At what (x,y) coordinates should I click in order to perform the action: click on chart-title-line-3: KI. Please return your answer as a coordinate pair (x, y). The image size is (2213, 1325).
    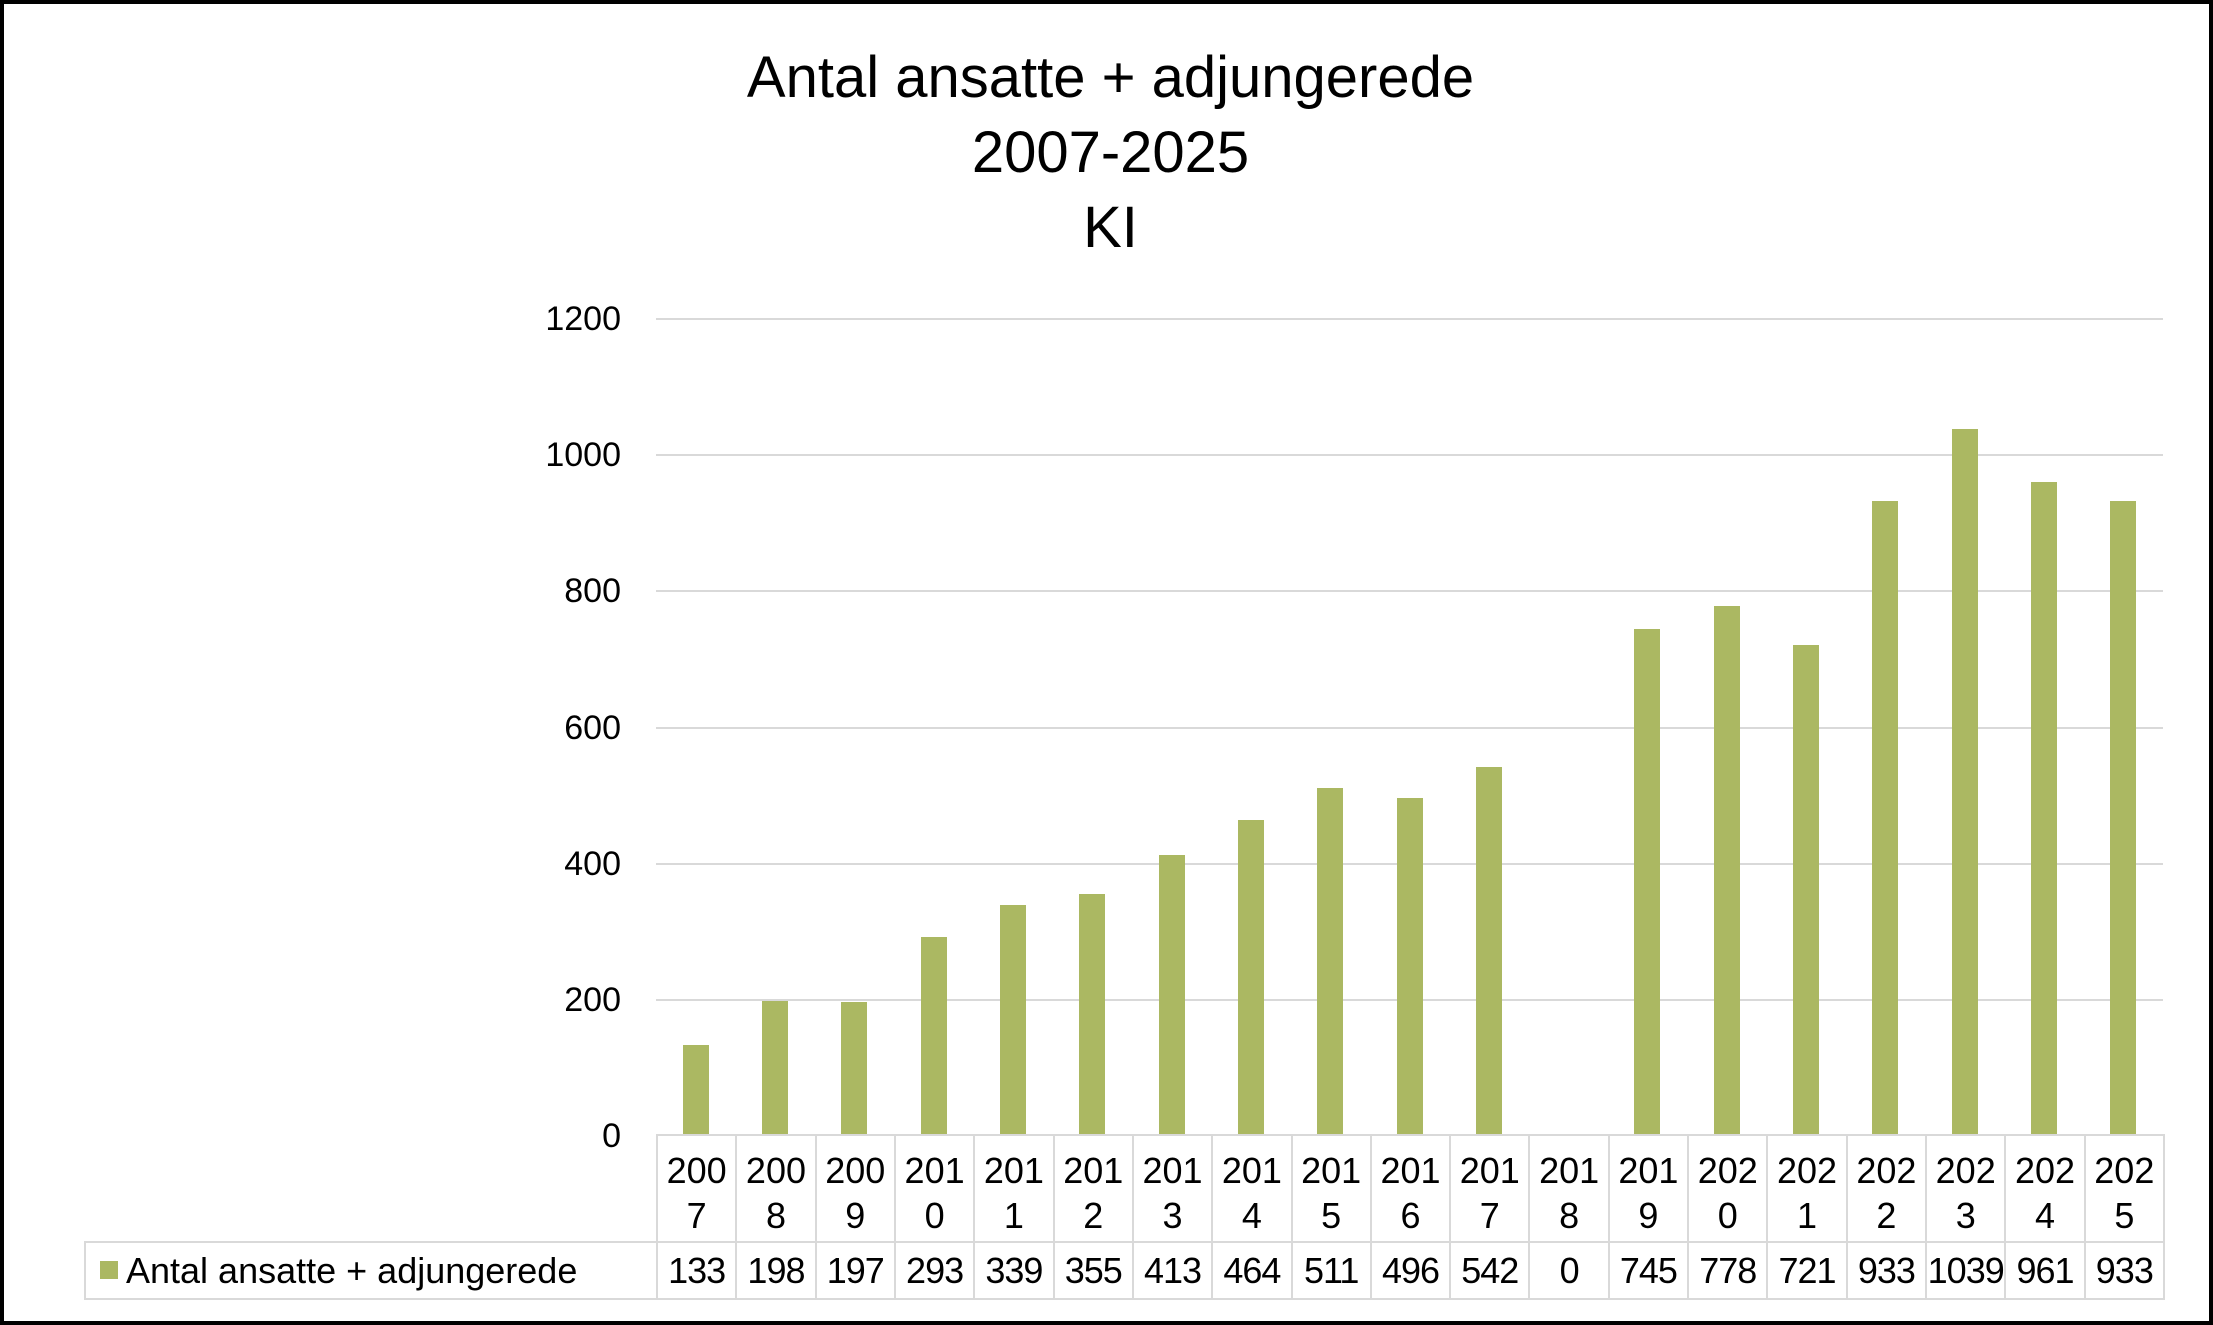
    Looking at the image, I should click on (1110, 227).